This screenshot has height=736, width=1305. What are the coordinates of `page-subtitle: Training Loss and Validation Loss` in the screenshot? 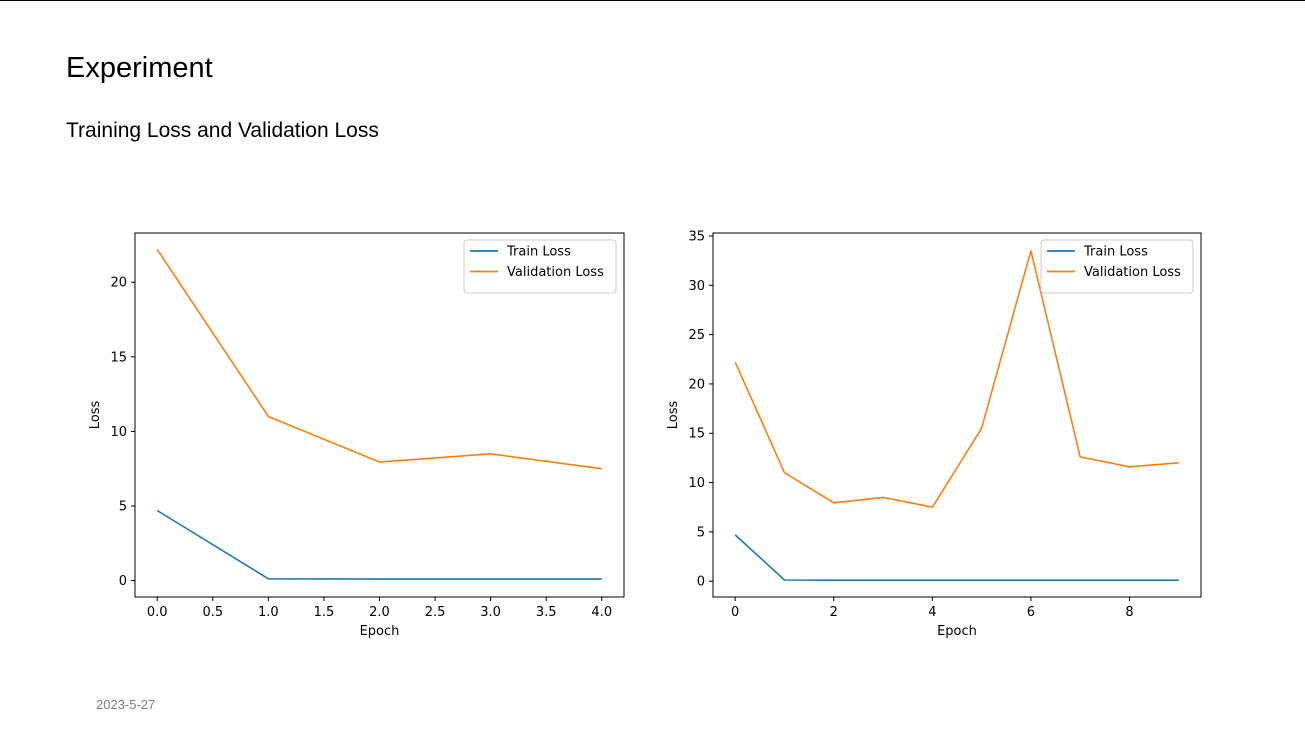 It's located at (222, 130).